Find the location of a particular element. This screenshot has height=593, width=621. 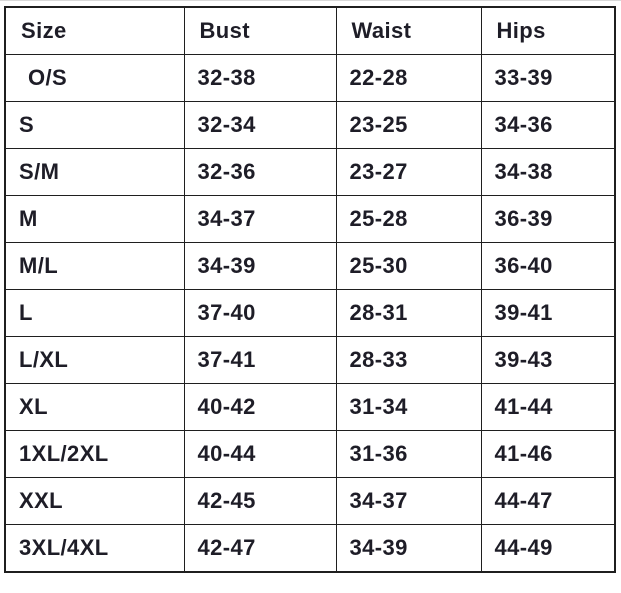

measurement-cell: 39-43 is located at coordinates (548, 360).